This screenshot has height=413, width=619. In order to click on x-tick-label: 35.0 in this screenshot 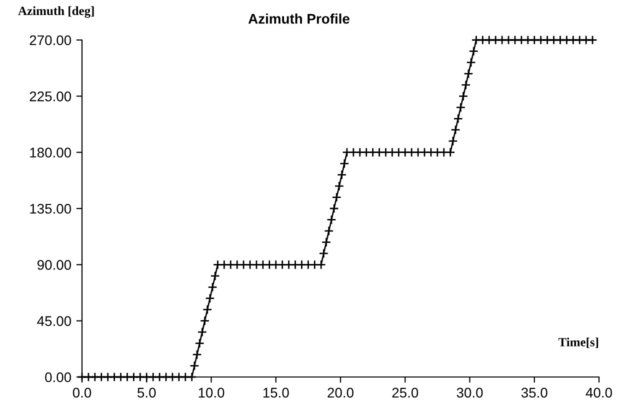, I will do `click(534, 393)`.